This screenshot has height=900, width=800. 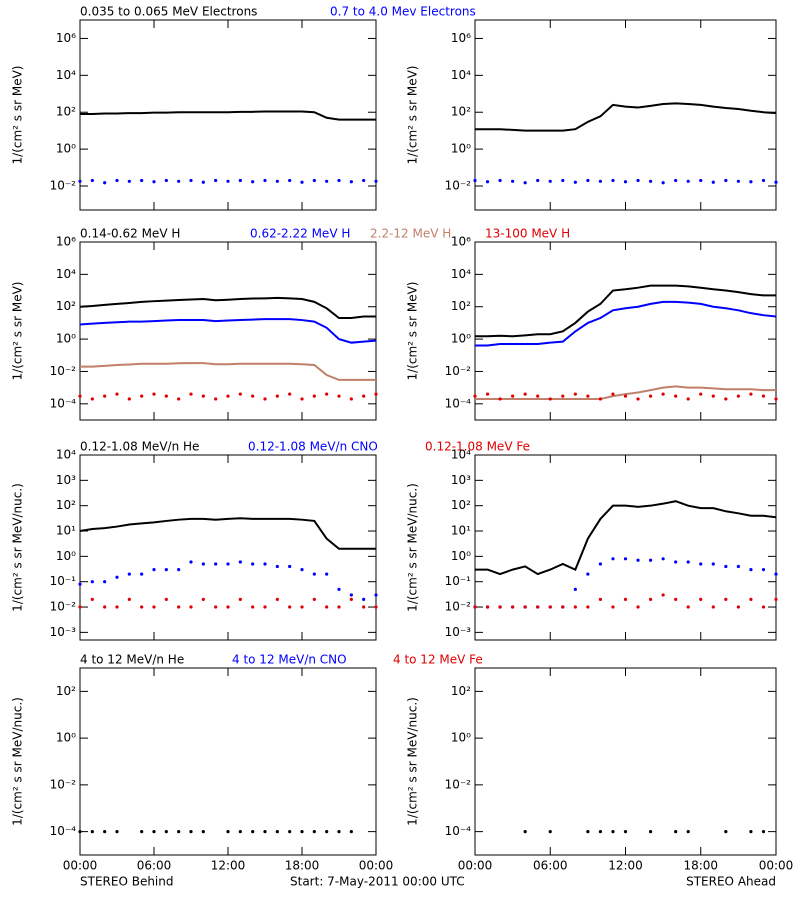 What do you see at coordinates (377, 882) in the screenshot?
I see `footer-center: Start: 7-May-2011 00:00 UTC` at bounding box center [377, 882].